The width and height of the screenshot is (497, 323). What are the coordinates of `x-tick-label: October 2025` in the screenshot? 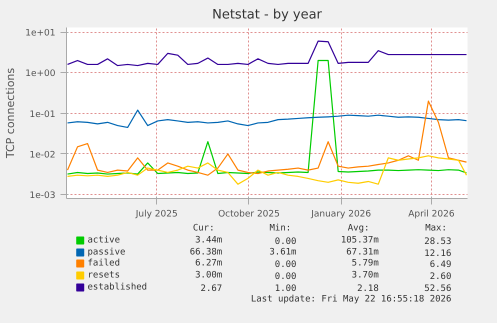 It's located at (249, 215).